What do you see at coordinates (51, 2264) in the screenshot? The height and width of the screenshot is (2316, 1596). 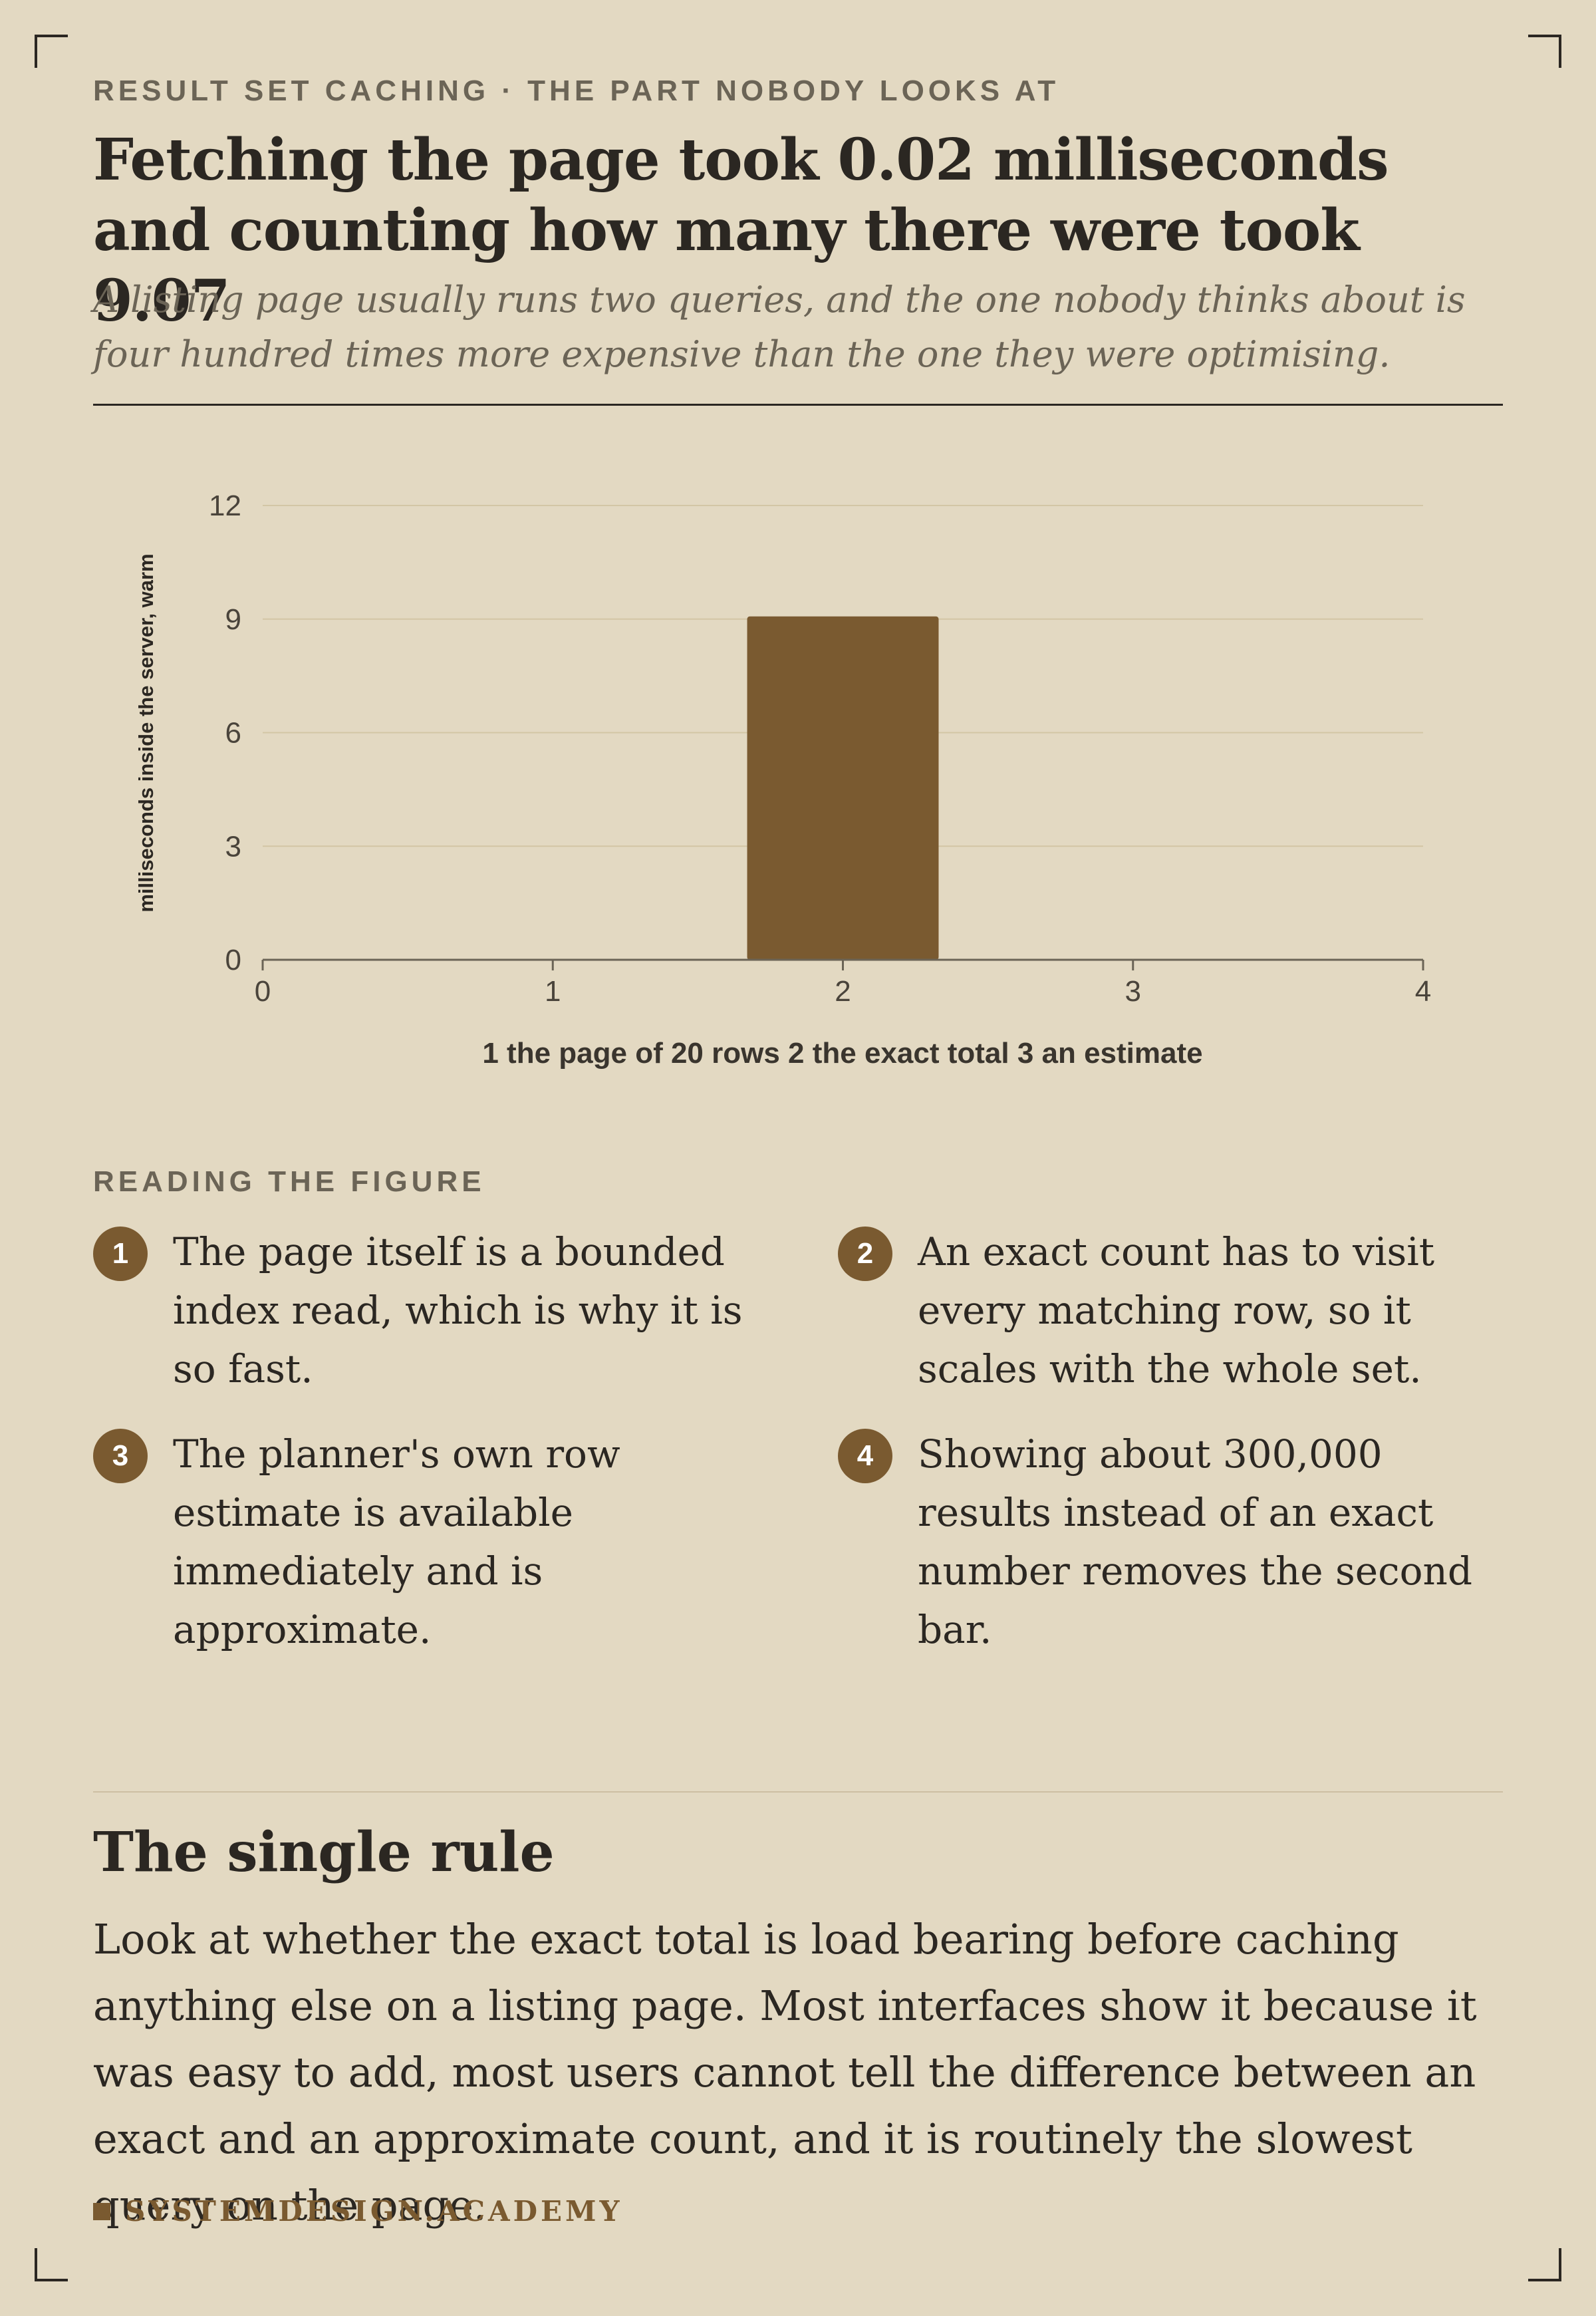 I see `corner-mark-bottom-left` at bounding box center [51, 2264].